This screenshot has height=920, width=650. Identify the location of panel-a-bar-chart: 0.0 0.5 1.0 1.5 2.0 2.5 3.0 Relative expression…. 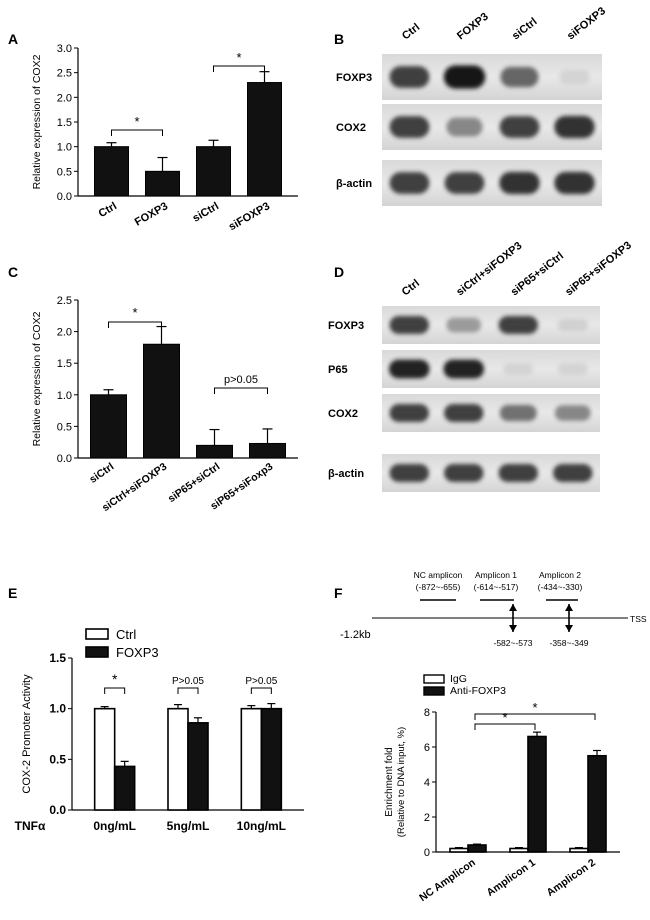
(164, 138).